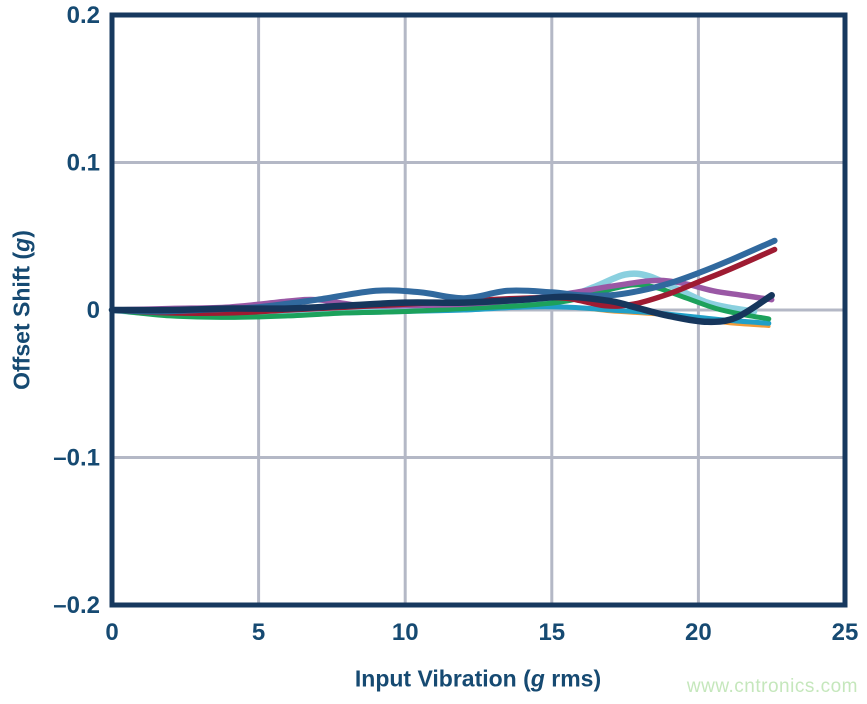 Image resolution: width=867 pixels, height=704 pixels. I want to click on x-tick-label: 20, so click(698, 632).